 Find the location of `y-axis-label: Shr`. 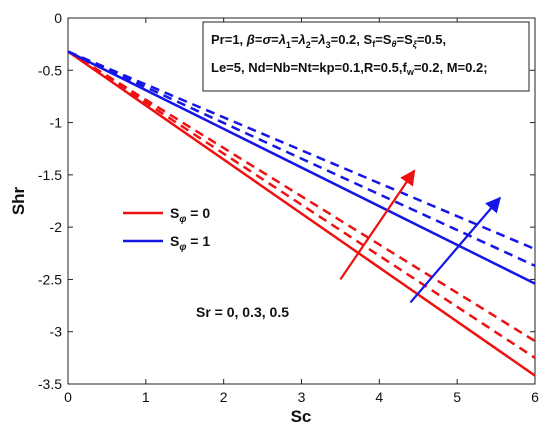

y-axis-label: Shr is located at coordinates (18, 200).